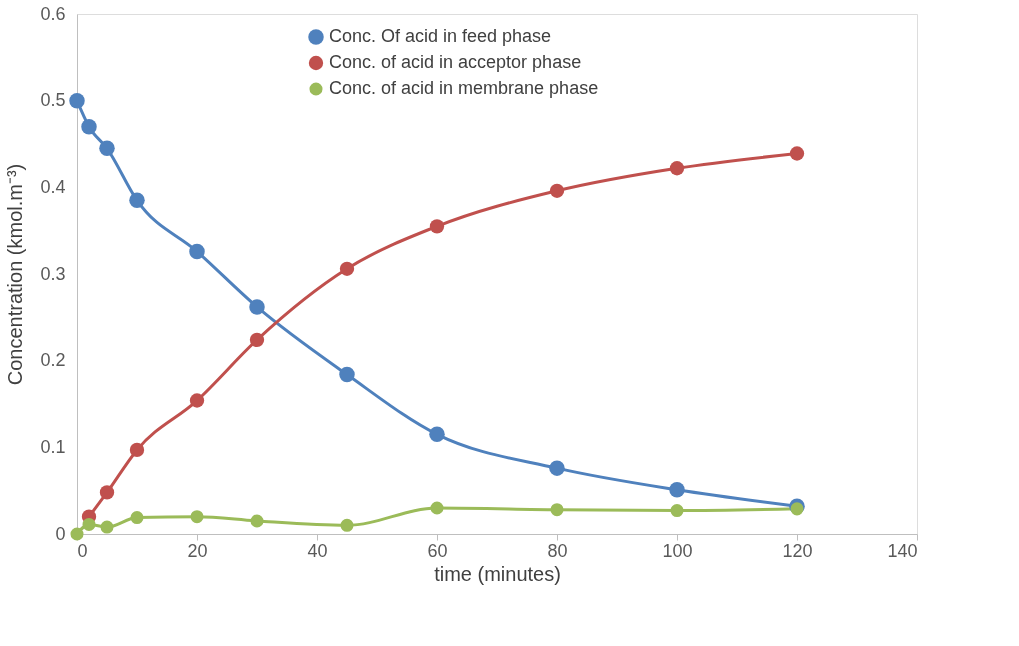 The height and width of the screenshot is (646, 1019). I want to click on y-tick-label: 0.1, so click(53, 446).